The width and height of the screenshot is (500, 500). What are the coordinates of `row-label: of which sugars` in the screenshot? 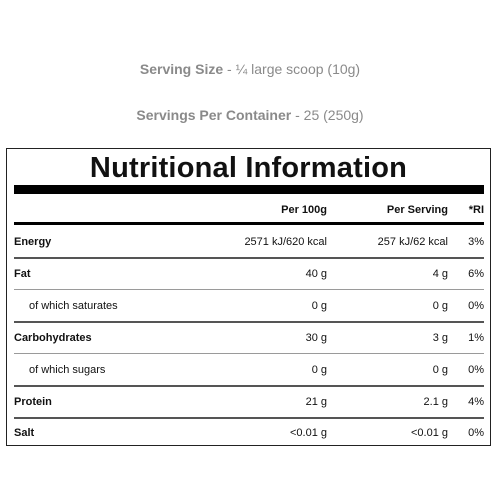 It's located at (67, 370).